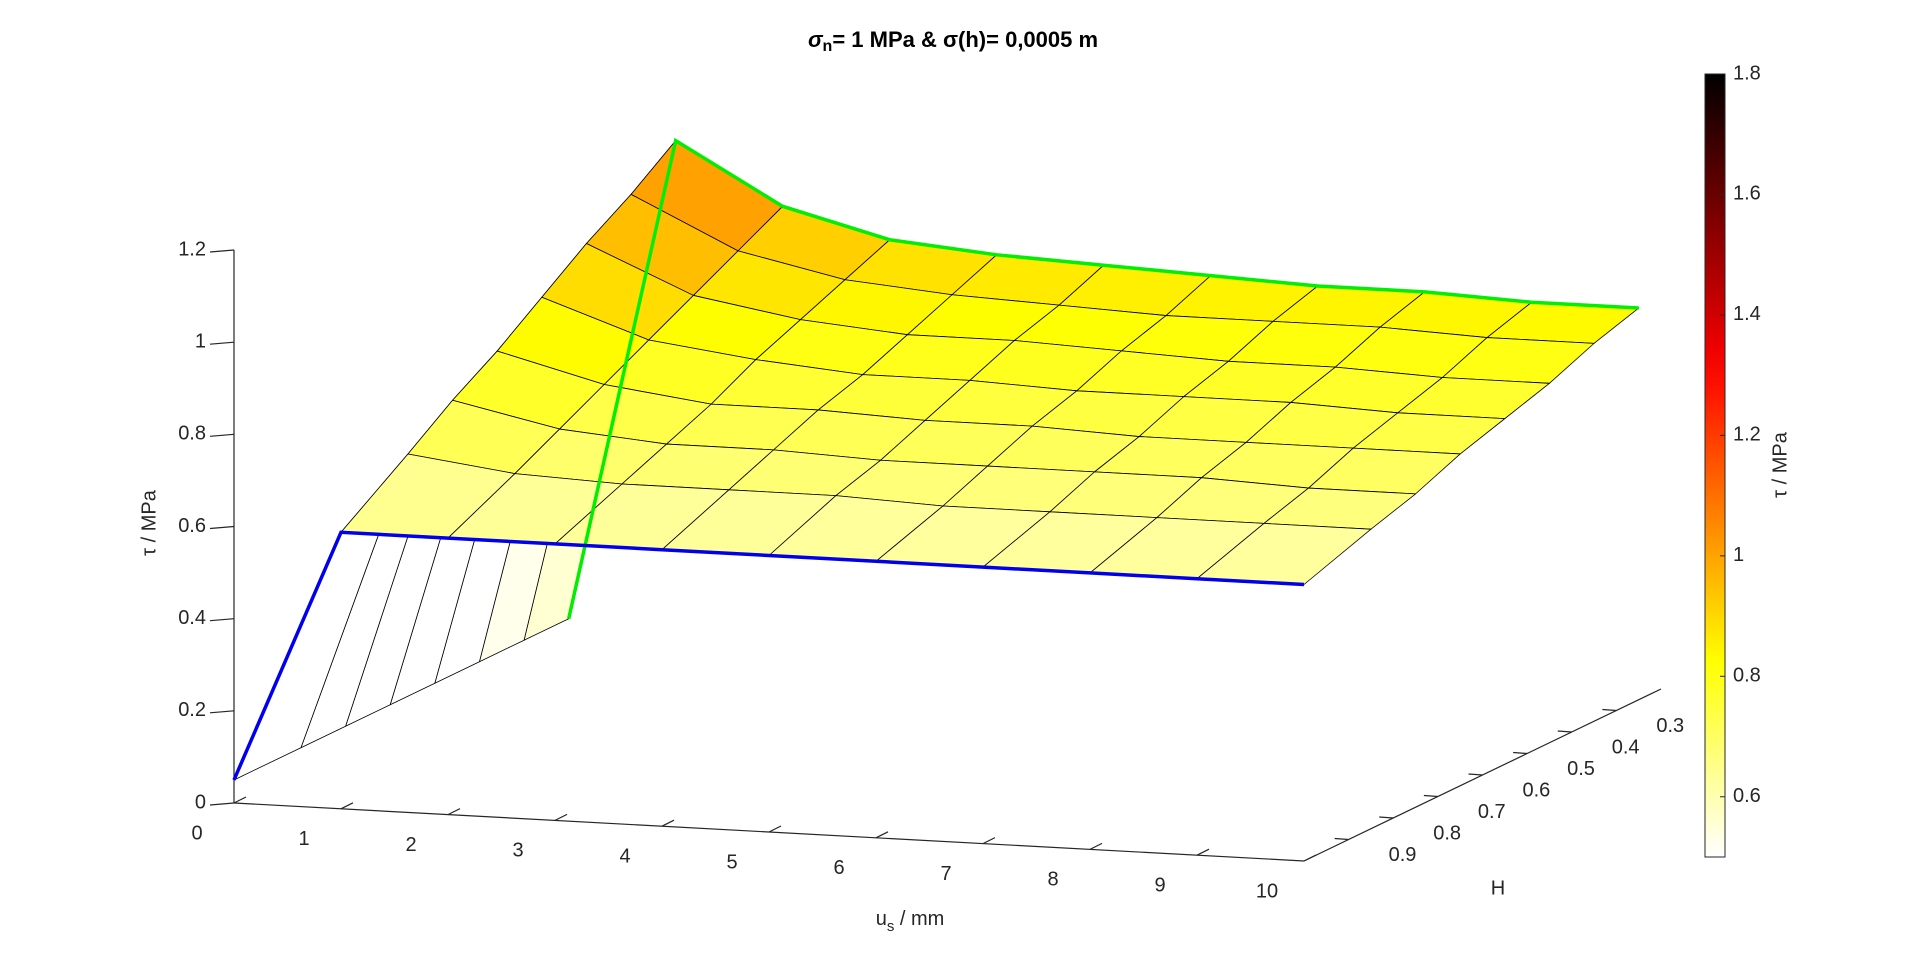  What do you see at coordinates (1738, 555) in the screenshot?
I see `colorbar-tick-label: 1` at bounding box center [1738, 555].